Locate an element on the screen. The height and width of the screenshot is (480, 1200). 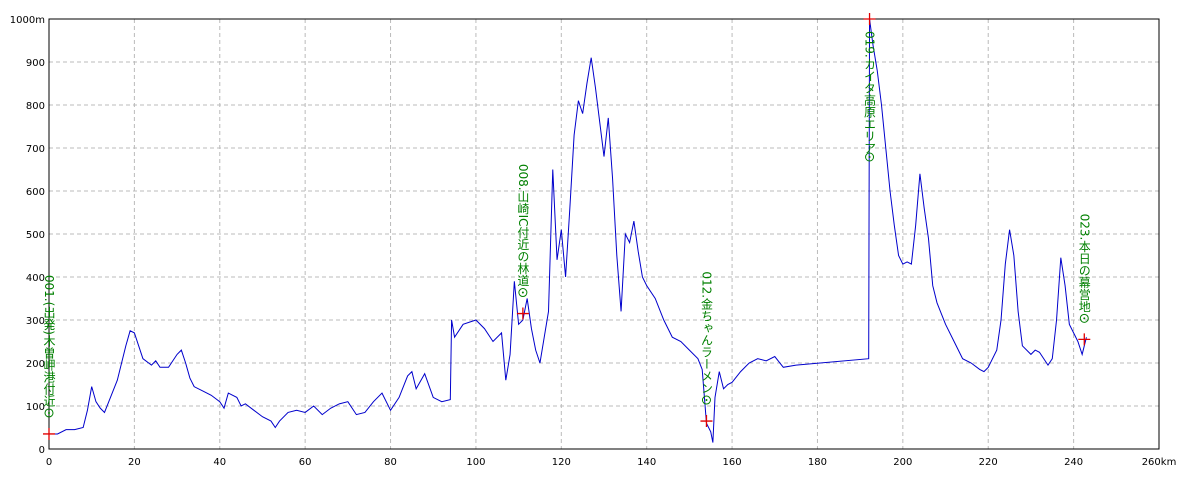
y-tick-label: 800 is located at coordinates (35, 106).